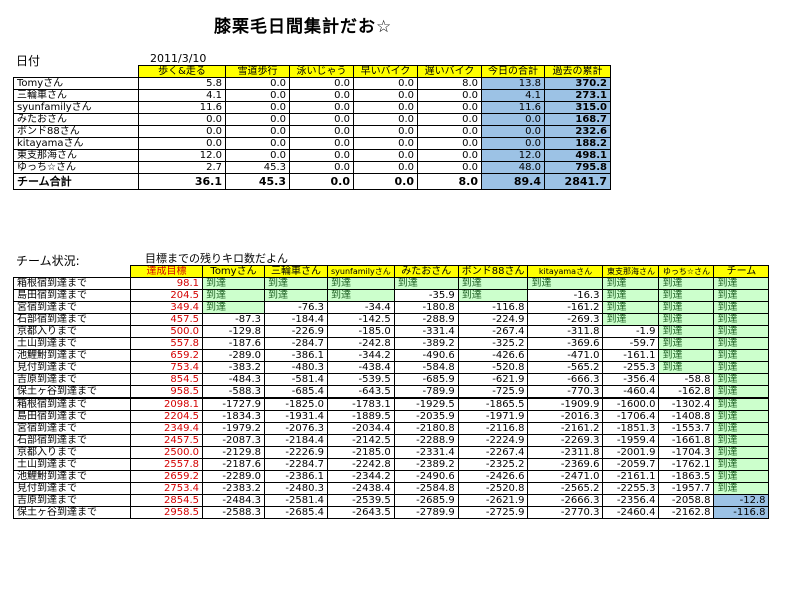 Image resolution: width=800 pixels, height=600 pixels. Describe the element at coordinates (741, 512) in the screenshot. I see `remaining-km: -116.8` at that location.